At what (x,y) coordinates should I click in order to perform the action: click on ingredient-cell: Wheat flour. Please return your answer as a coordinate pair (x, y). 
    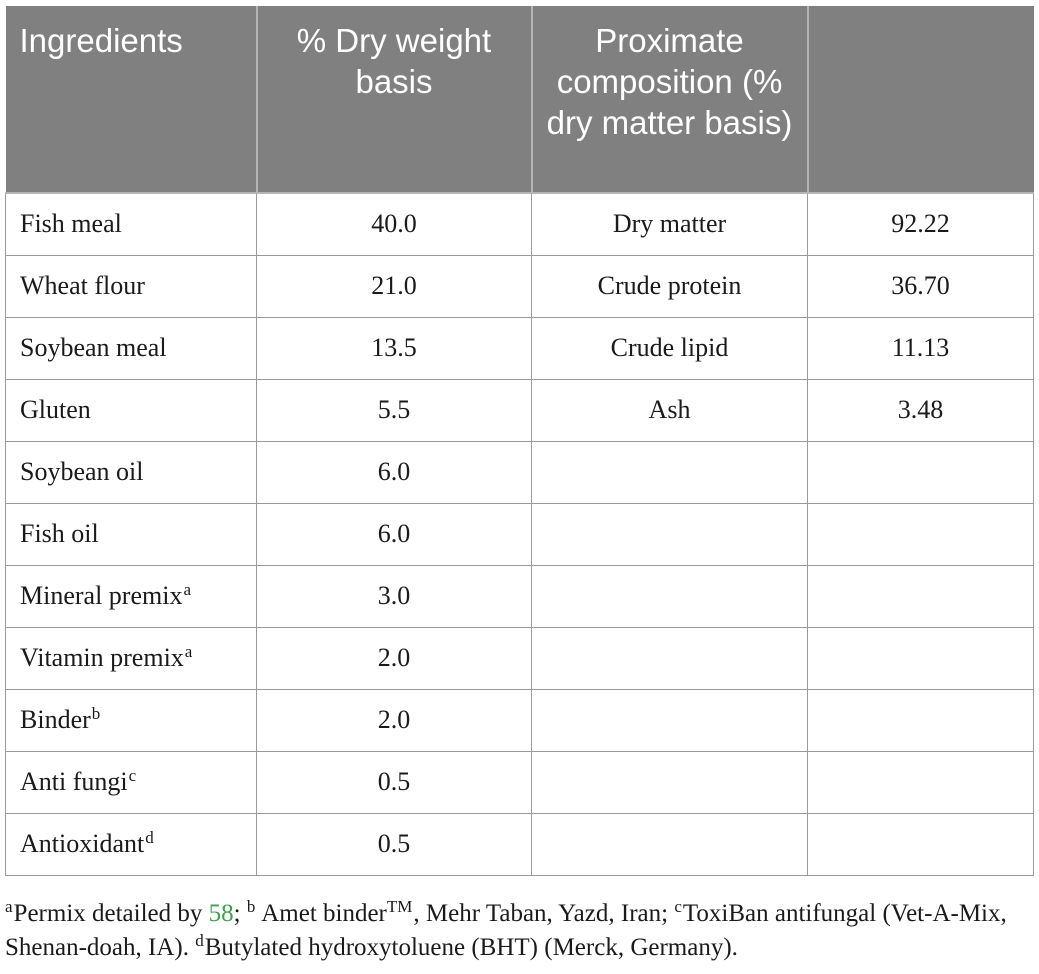
    Looking at the image, I should click on (131, 286).